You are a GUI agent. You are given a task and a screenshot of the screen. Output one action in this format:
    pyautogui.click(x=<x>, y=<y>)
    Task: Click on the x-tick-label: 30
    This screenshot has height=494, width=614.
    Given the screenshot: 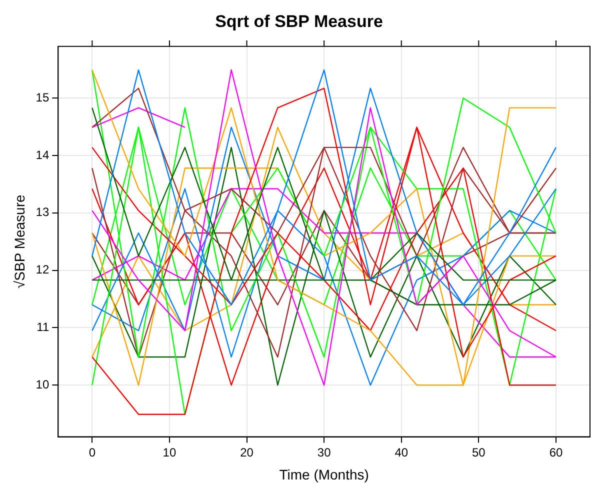 What is the action you would take?
    pyautogui.click(x=324, y=452)
    